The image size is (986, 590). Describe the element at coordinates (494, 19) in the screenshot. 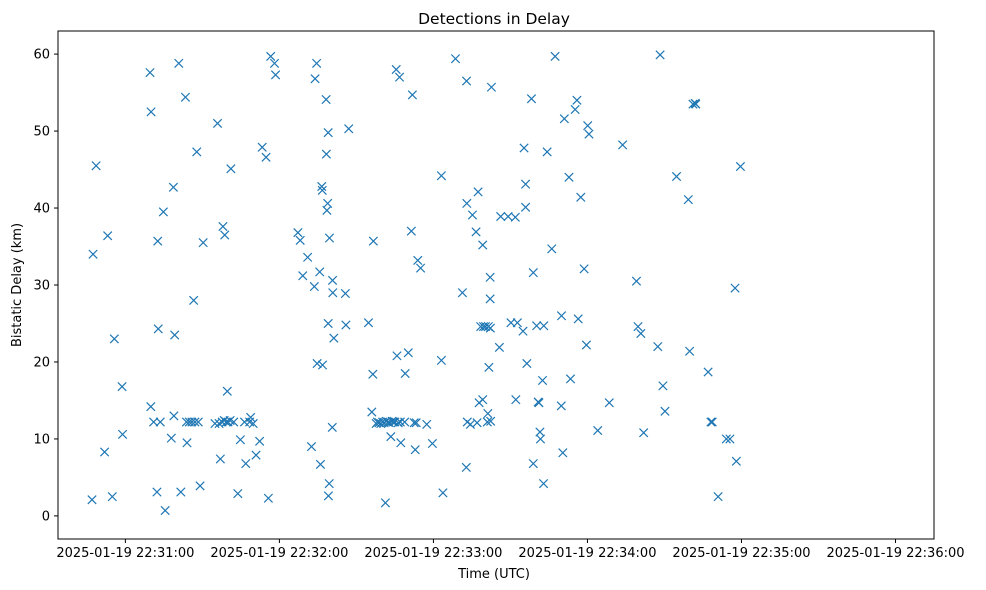

I see `chart-title: Detections in Delay` at that location.